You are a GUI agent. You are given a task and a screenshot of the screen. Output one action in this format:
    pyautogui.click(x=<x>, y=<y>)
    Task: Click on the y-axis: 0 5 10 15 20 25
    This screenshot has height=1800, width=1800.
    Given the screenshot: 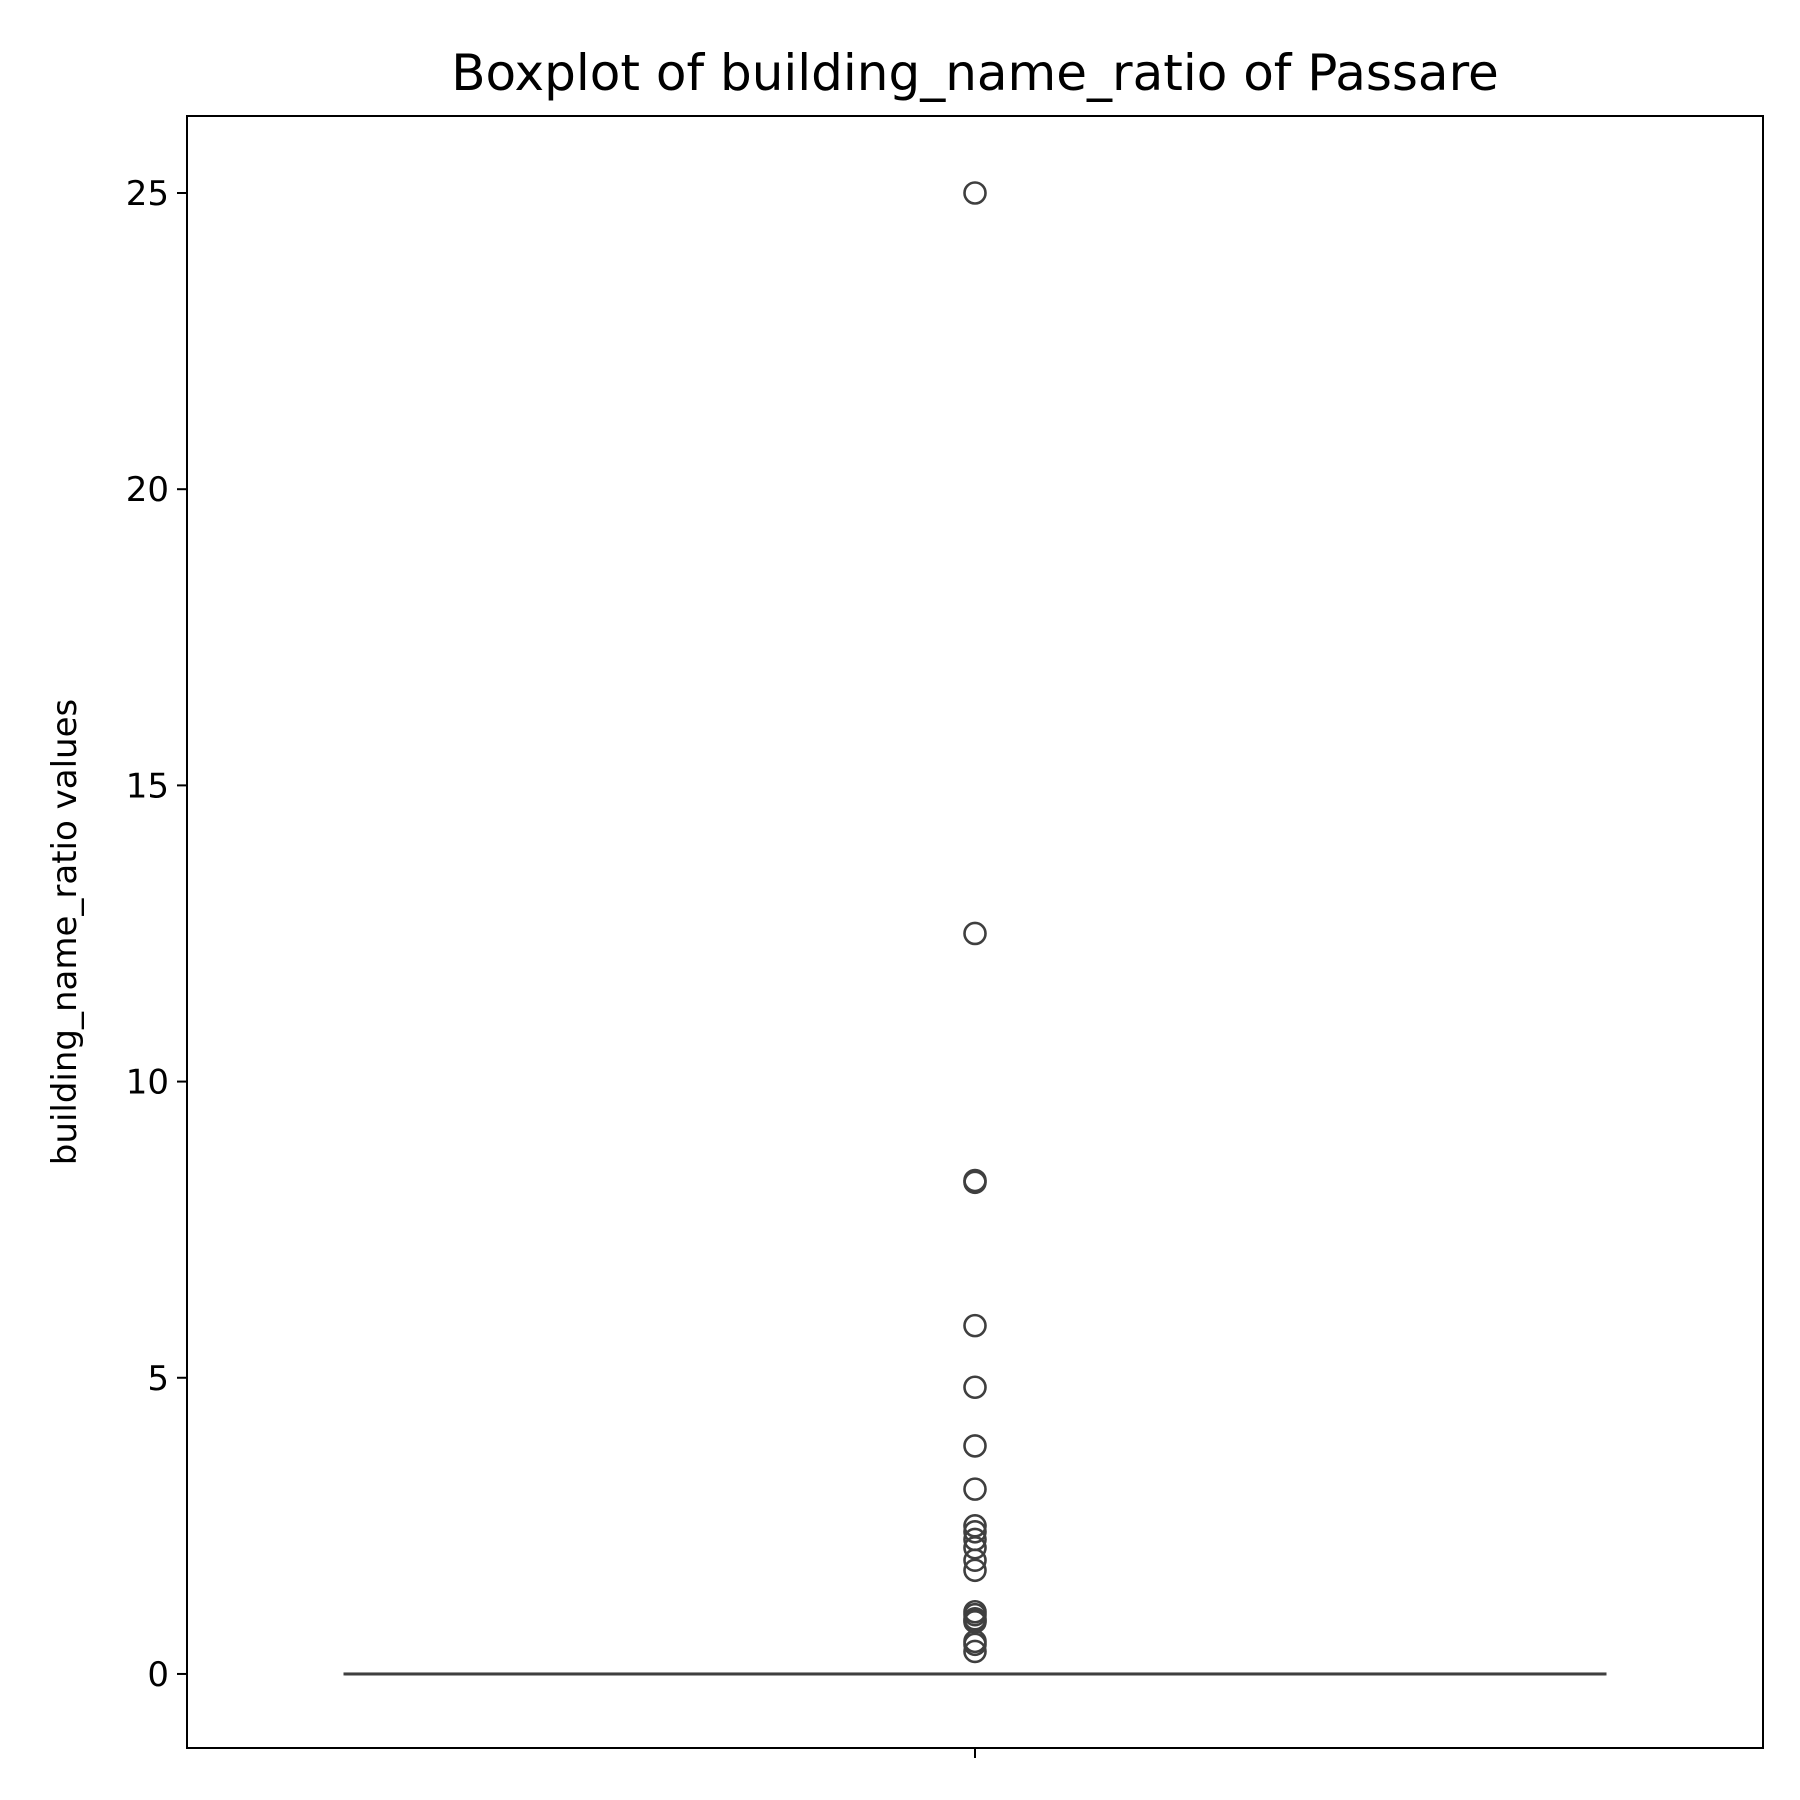 What is the action you would take?
    pyautogui.click(x=156, y=934)
    